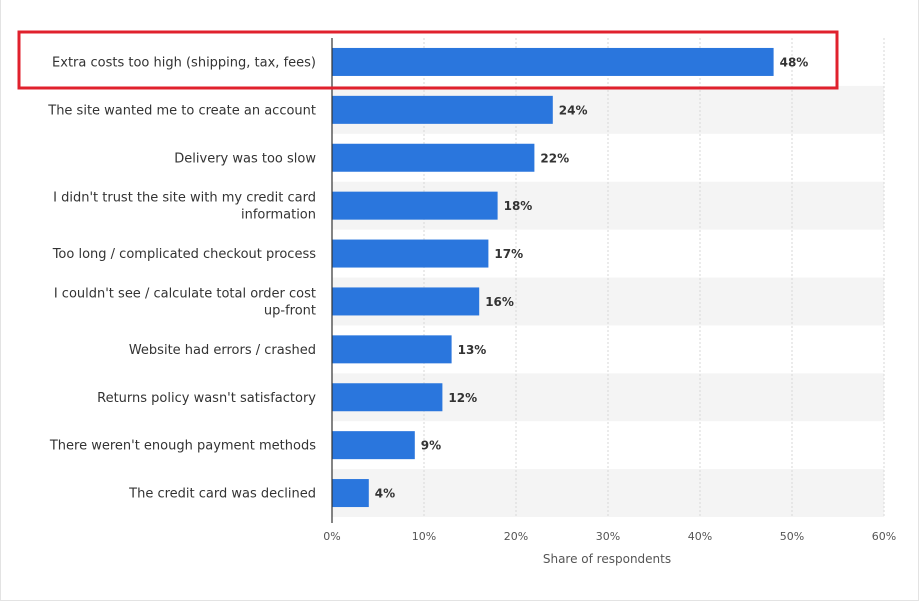 The image size is (921, 603). Describe the element at coordinates (508, 254) in the screenshot. I see `value-label: 17%` at that location.